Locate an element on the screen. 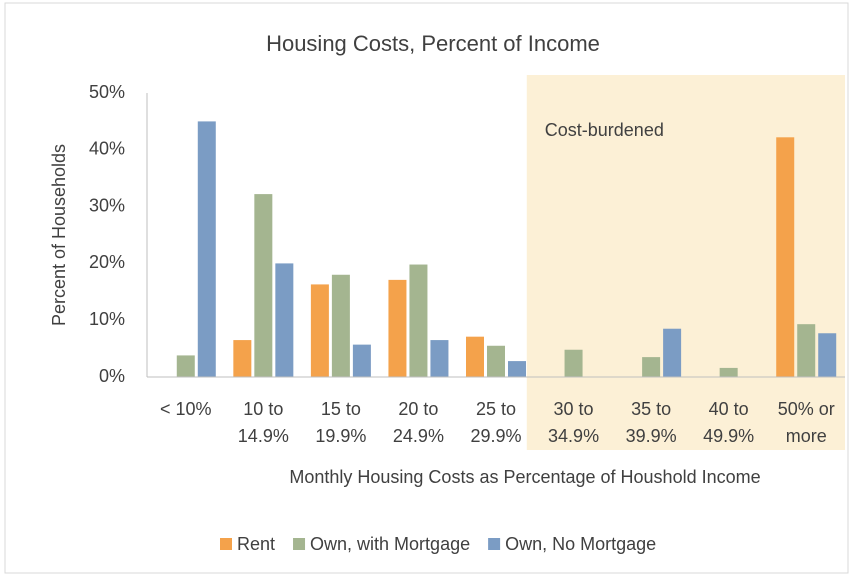  x-tick-label: 19.9% is located at coordinates (340, 436).